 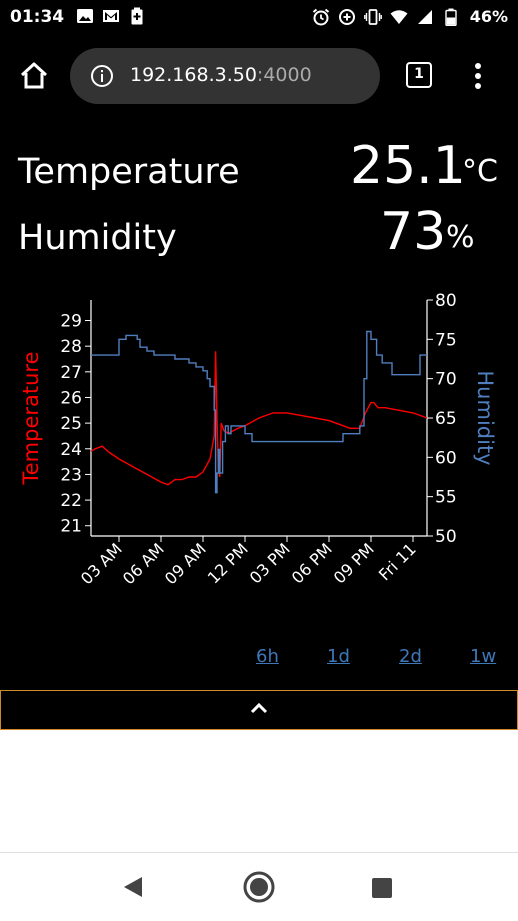 What do you see at coordinates (446, 537) in the screenshot?
I see `y-tick-label-right: 50` at bounding box center [446, 537].